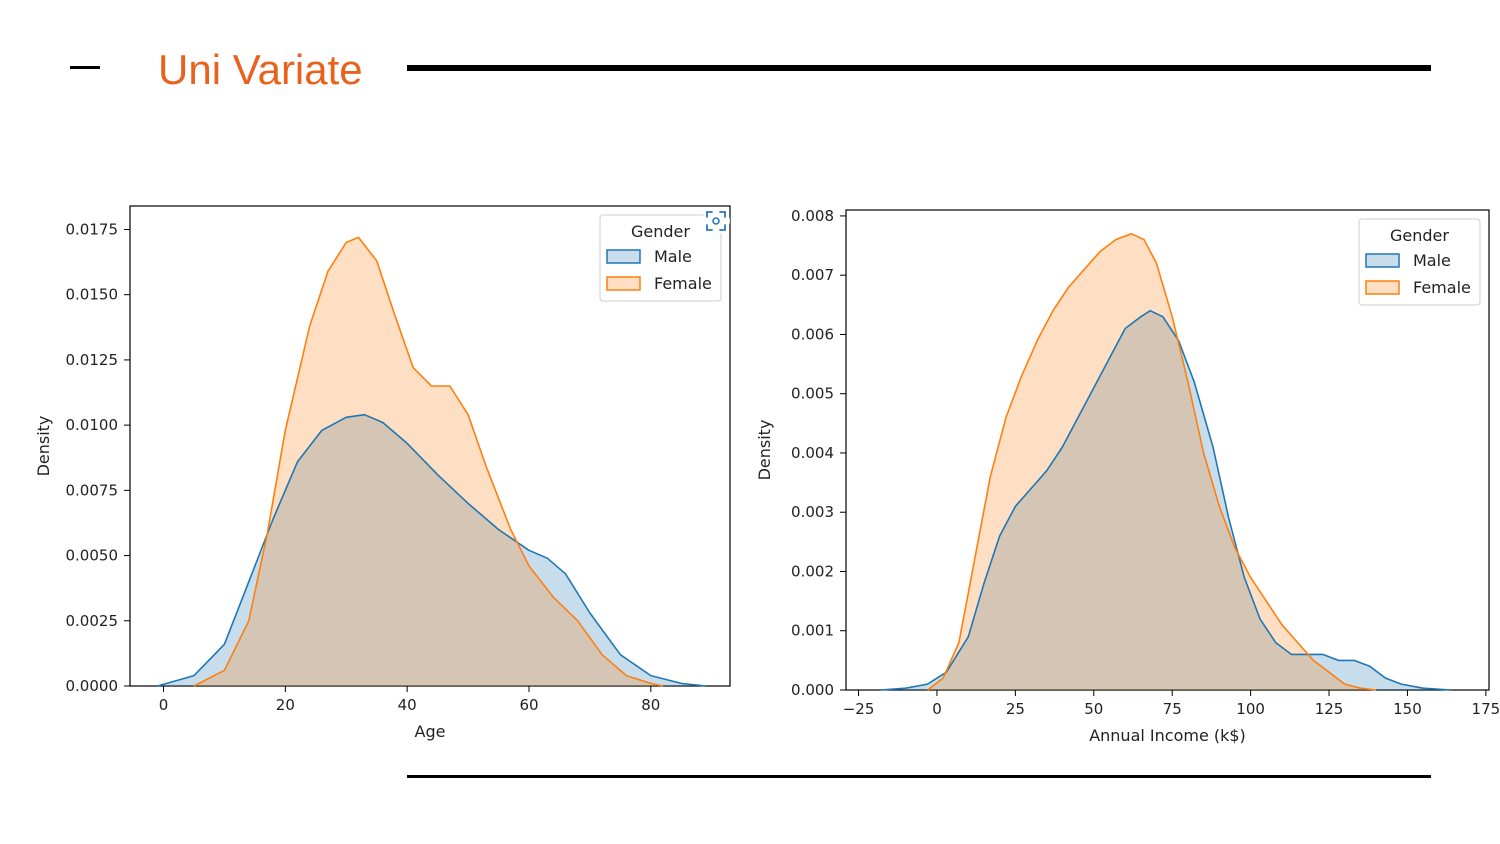  What do you see at coordinates (528, 705) in the screenshot?
I see `chart1-x-tick-label: 60` at bounding box center [528, 705].